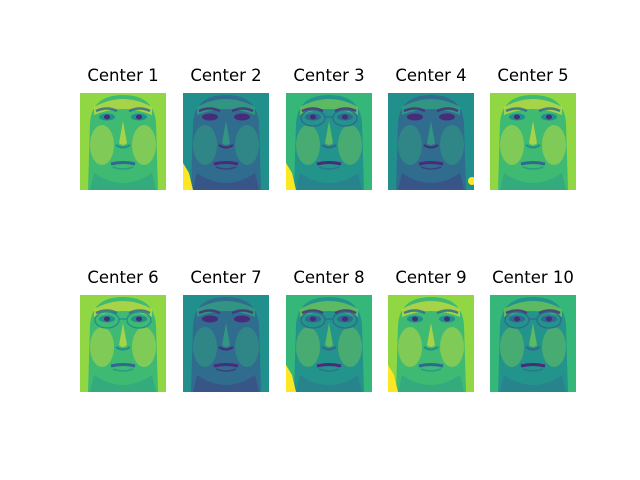 The height and width of the screenshot is (480, 640). I want to click on panel-title: Center 2, so click(226, 75).